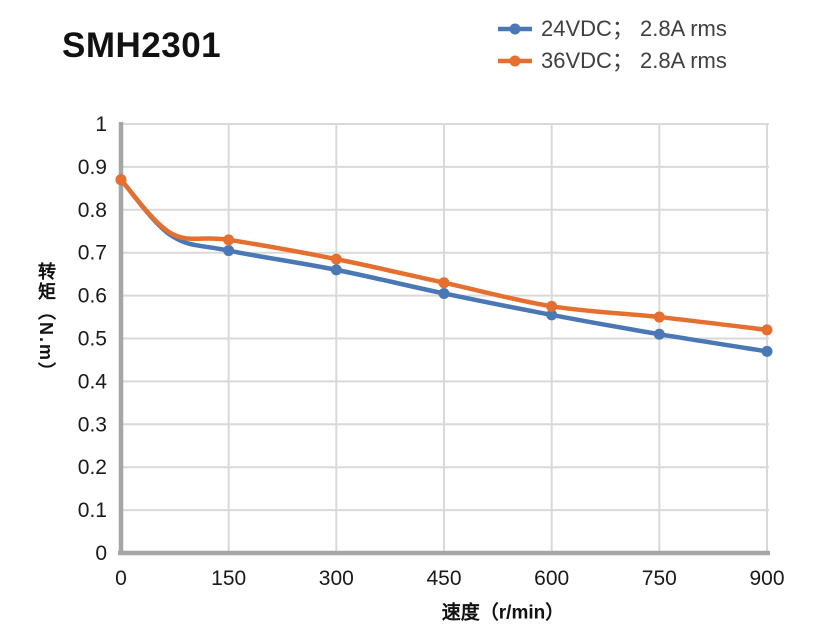  I want to click on y-tick-label: 0.3, so click(92, 424).